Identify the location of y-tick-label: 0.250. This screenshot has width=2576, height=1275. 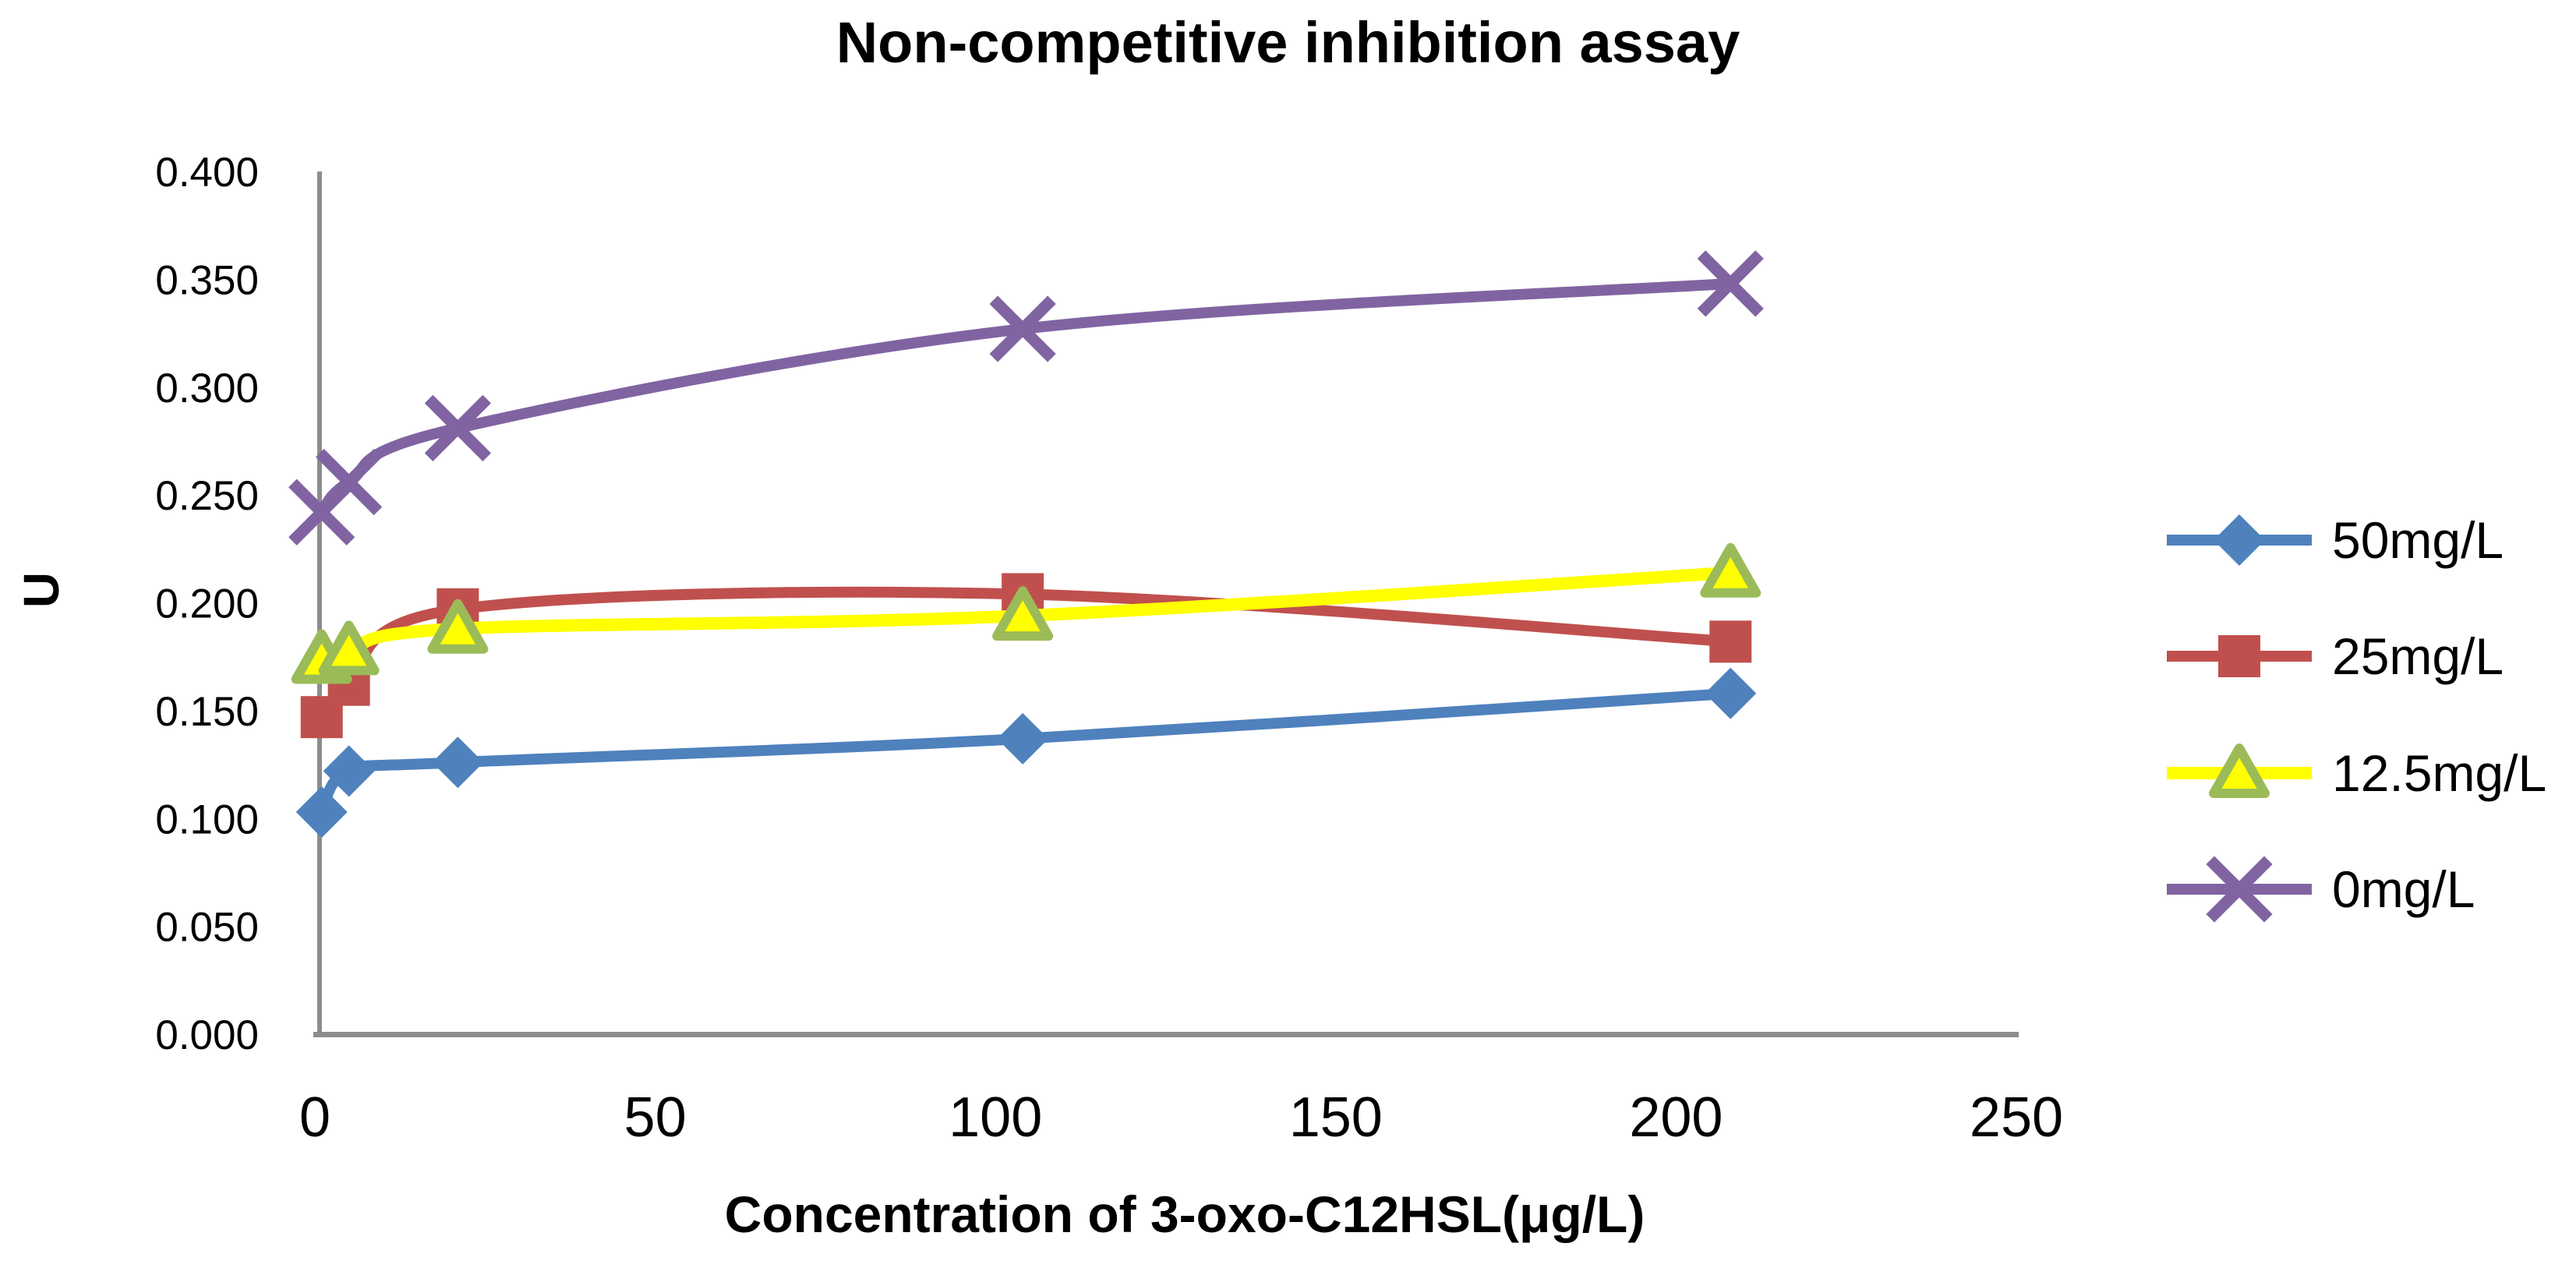
(207, 496).